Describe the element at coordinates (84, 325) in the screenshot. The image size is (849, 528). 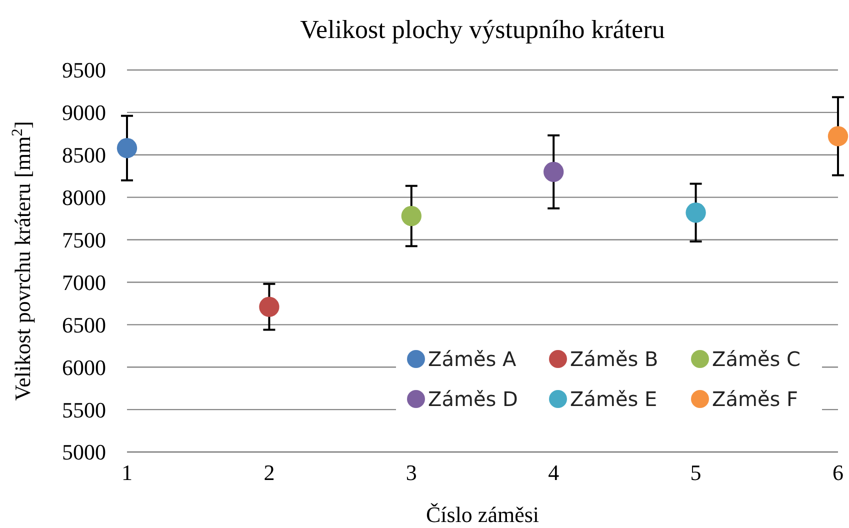
I see `y-tick-label: 6500` at that location.